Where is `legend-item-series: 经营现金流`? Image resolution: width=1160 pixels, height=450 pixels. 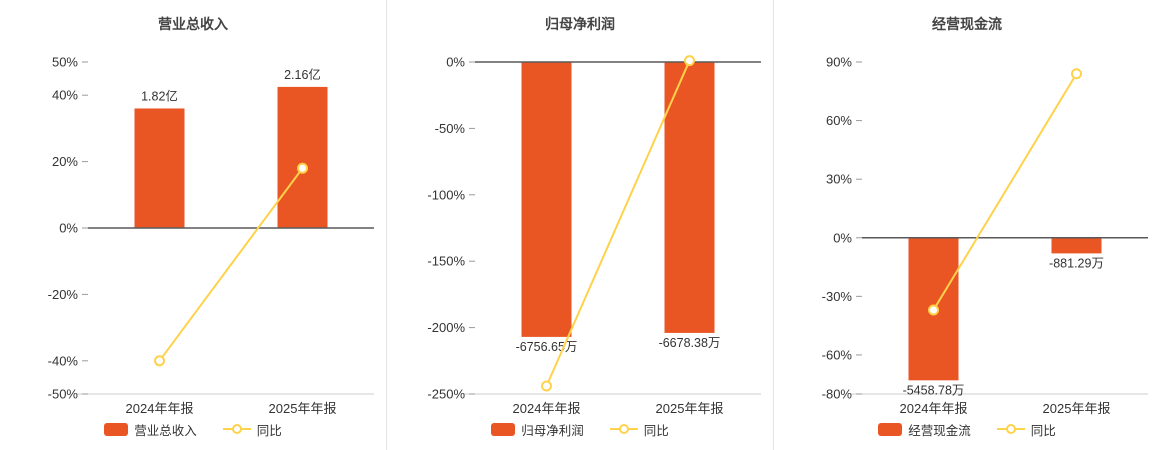
legend-item-series: 经营现金流 is located at coordinates (924, 429).